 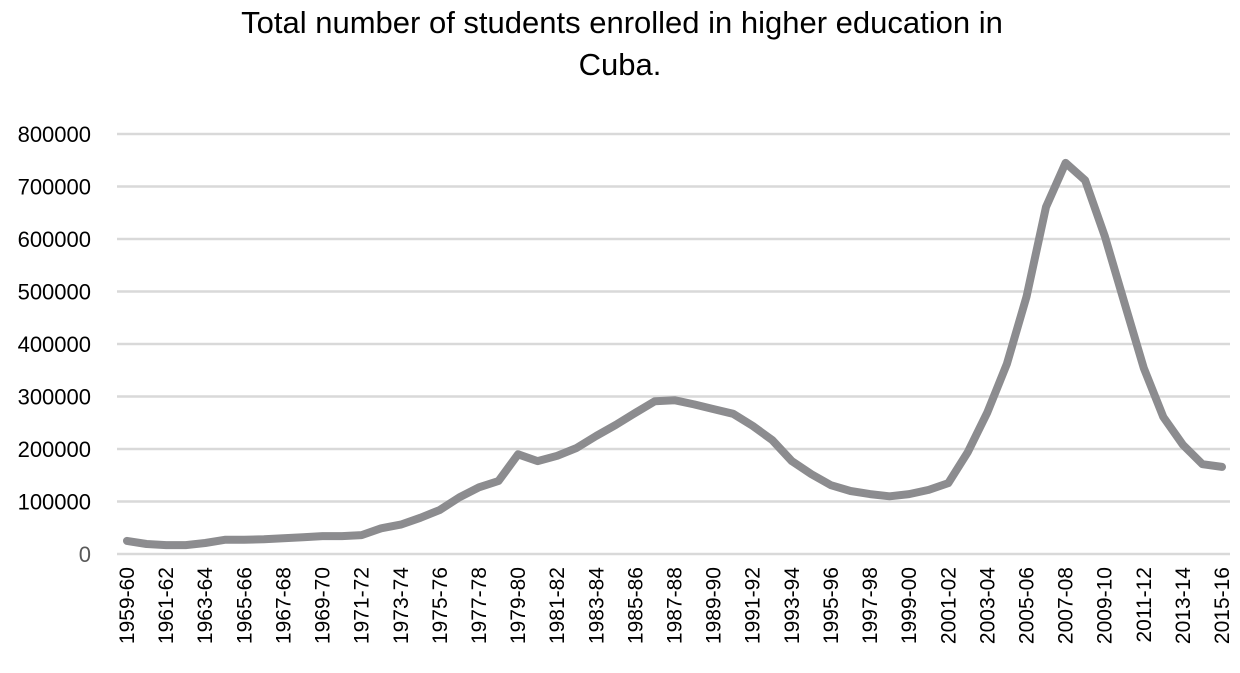 What do you see at coordinates (792, 605) in the screenshot?
I see `x-tick-label: 1993-94` at bounding box center [792, 605].